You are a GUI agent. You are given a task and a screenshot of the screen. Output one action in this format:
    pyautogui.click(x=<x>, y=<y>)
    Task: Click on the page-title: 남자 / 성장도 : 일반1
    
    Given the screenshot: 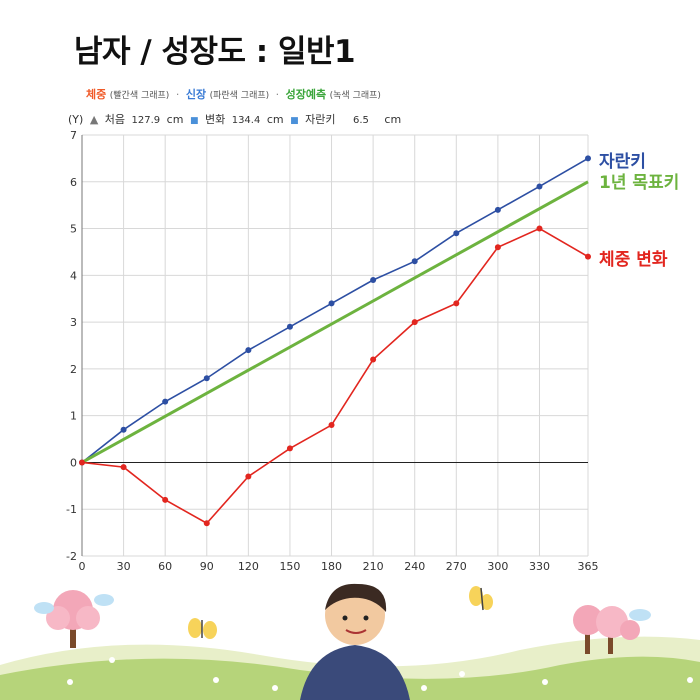 What is the action you would take?
    pyautogui.click(x=215, y=52)
    